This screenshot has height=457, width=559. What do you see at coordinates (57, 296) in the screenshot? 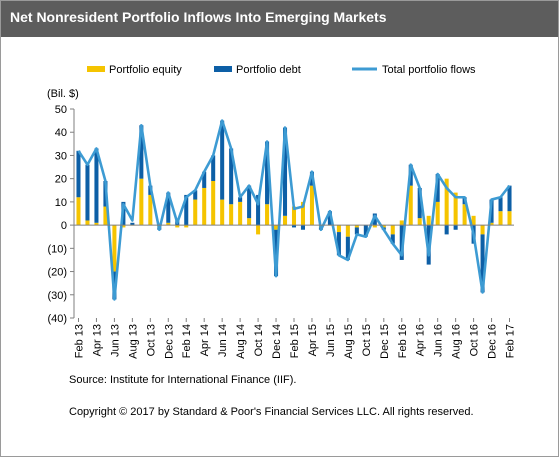
I see `y-tick-label: (30)` at bounding box center [57, 296].